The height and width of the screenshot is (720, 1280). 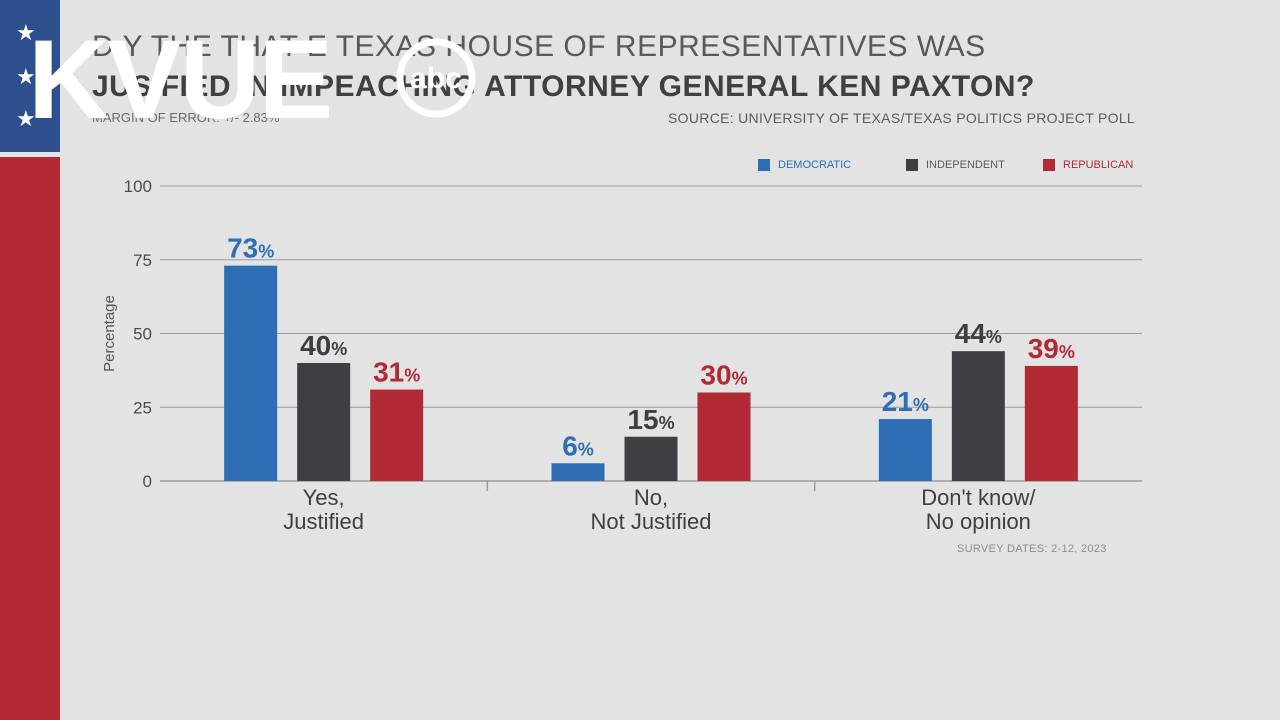 I want to click on data-label: 39%, so click(x=1051, y=348).